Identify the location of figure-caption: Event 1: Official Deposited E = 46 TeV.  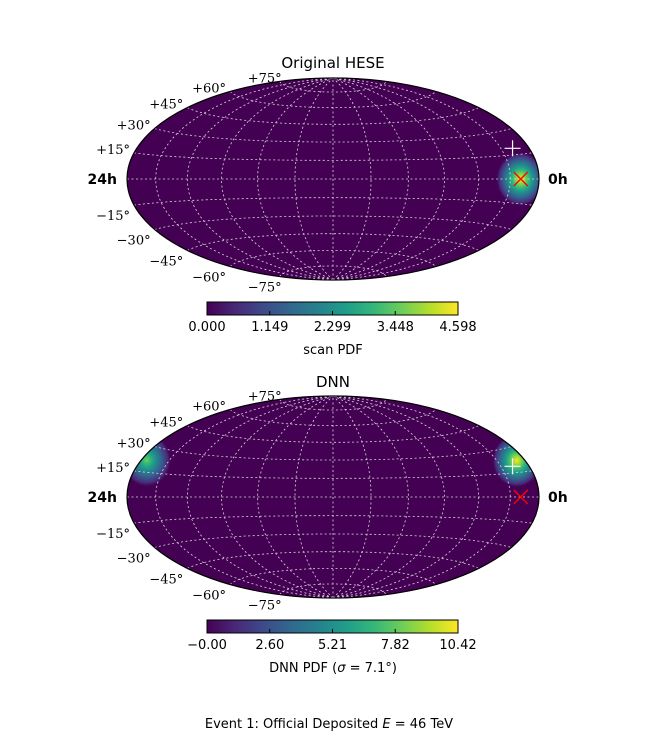
(329, 724).